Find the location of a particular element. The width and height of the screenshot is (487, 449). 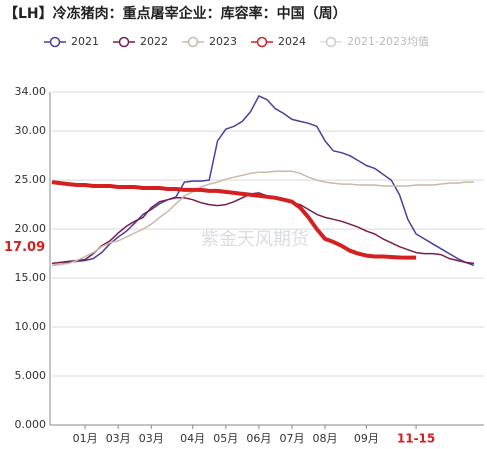

y-tick-label: 10.00 is located at coordinates (31, 326).